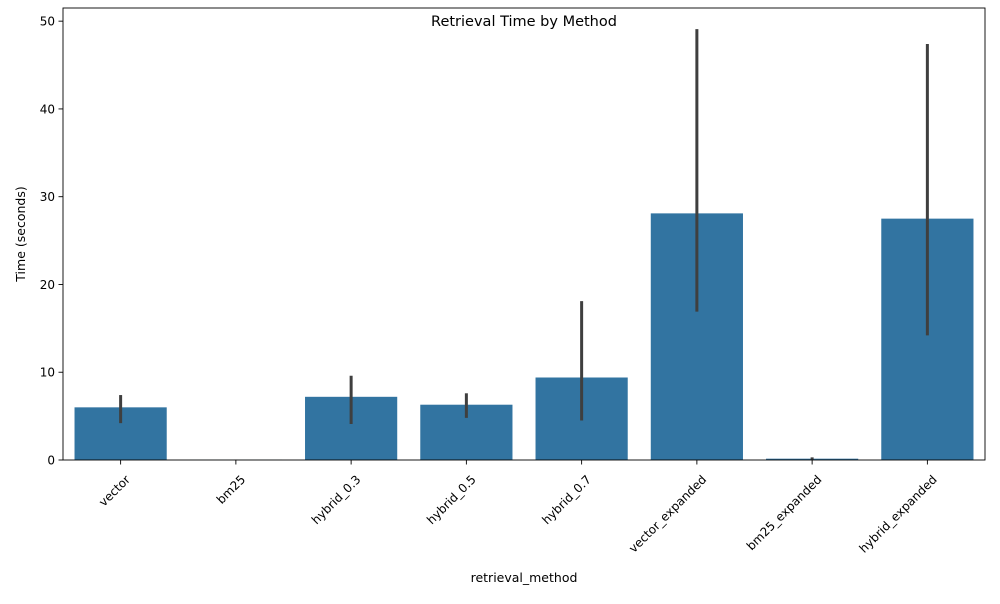 The width and height of the screenshot is (1000, 604). What do you see at coordinates (47, 22) in the screenshot?
I see `y-tick-label: 50` at bounding box center [47, 22].